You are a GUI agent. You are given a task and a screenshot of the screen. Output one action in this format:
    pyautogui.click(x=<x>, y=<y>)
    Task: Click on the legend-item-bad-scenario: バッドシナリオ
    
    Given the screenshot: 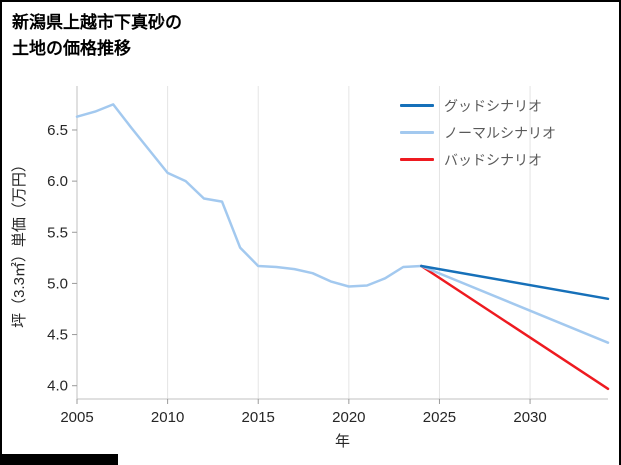 What is the action you would take?
    pyautogui.click(x=478, y=159)
    